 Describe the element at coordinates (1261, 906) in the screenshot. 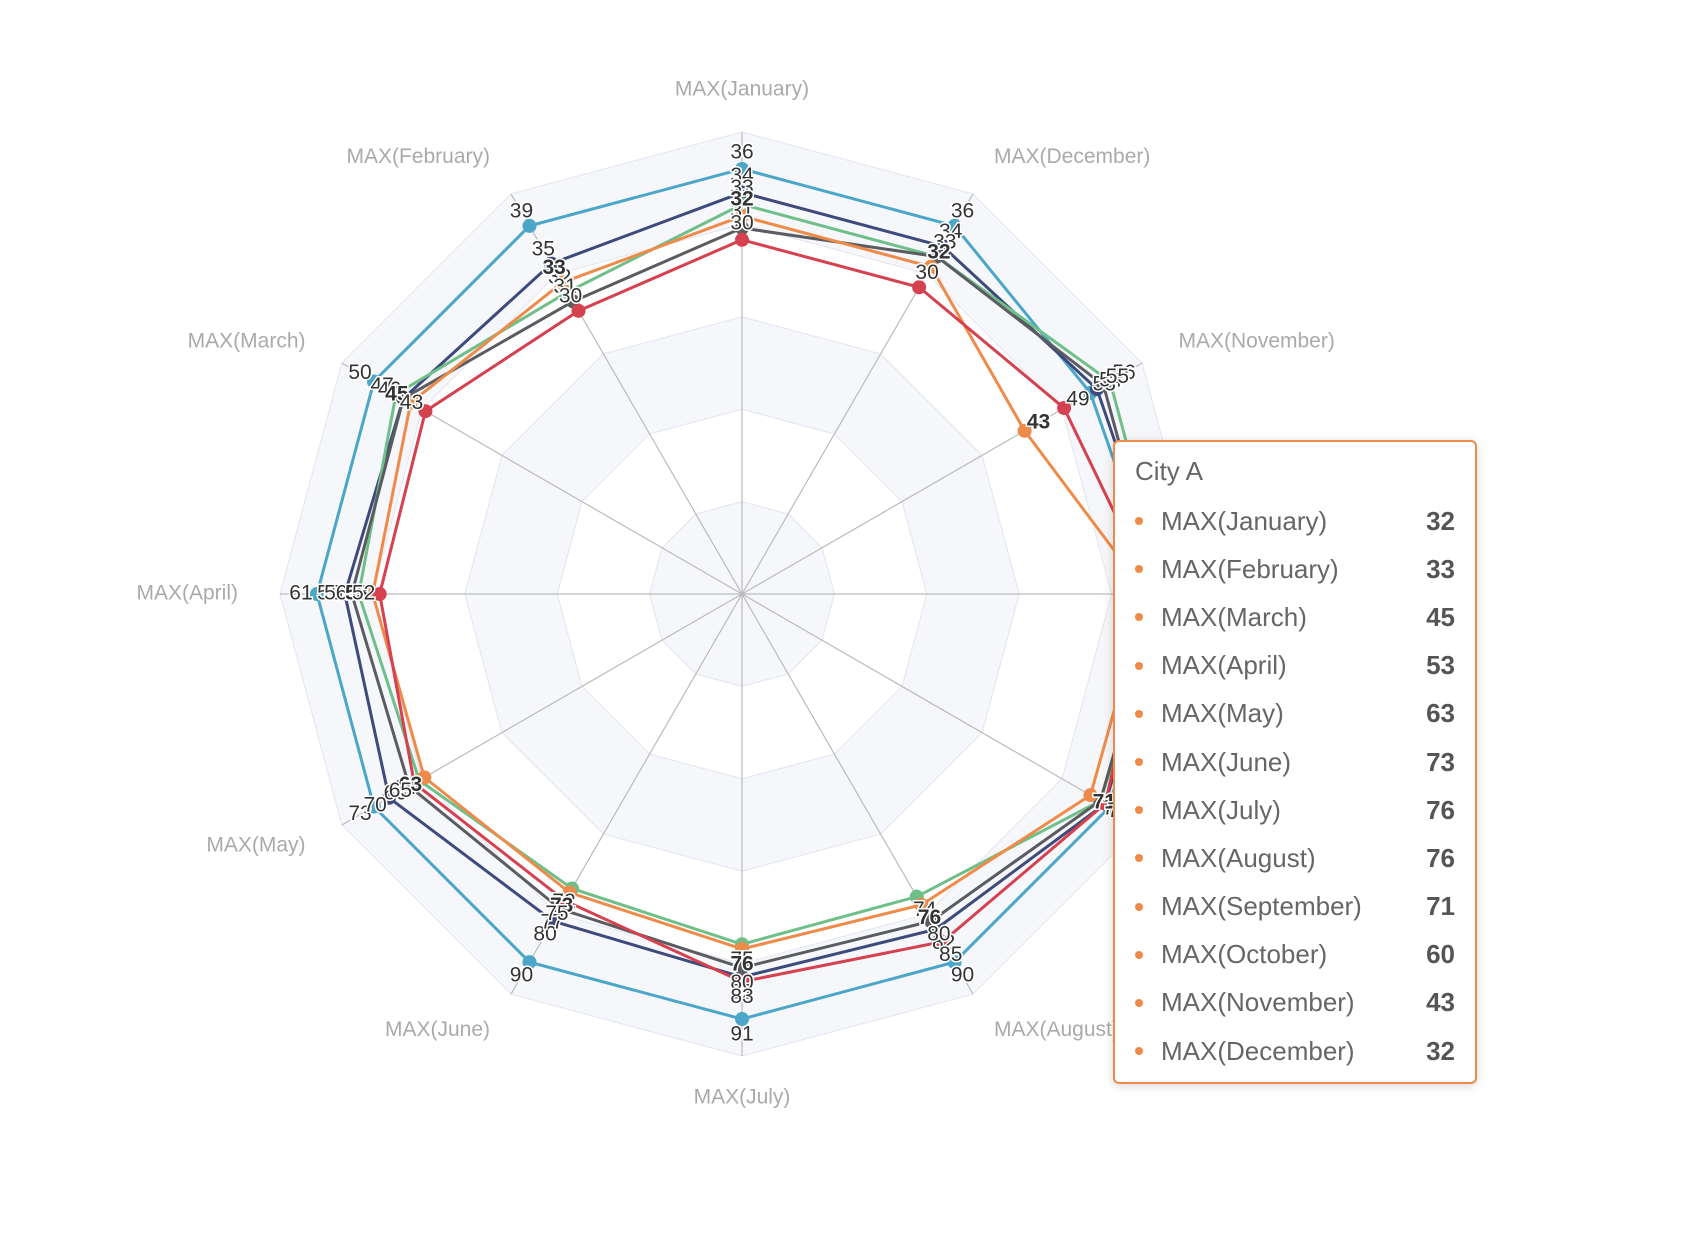

I see `tooltip-label: MAX(September)` at that location.